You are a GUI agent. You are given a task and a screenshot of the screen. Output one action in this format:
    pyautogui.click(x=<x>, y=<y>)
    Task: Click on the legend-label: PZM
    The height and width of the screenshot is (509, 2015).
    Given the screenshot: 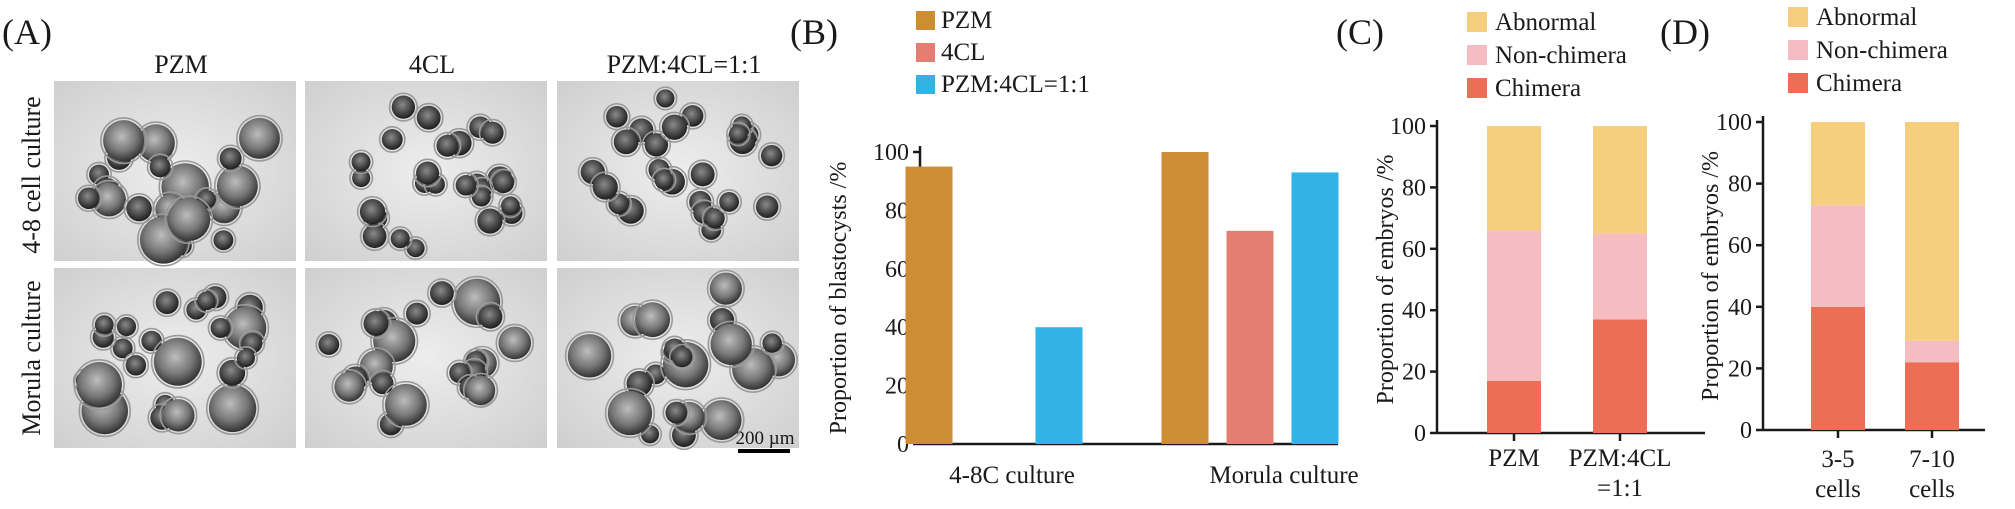 What is the action you would take?
    pyautogui.click(x=966, y=20)
    